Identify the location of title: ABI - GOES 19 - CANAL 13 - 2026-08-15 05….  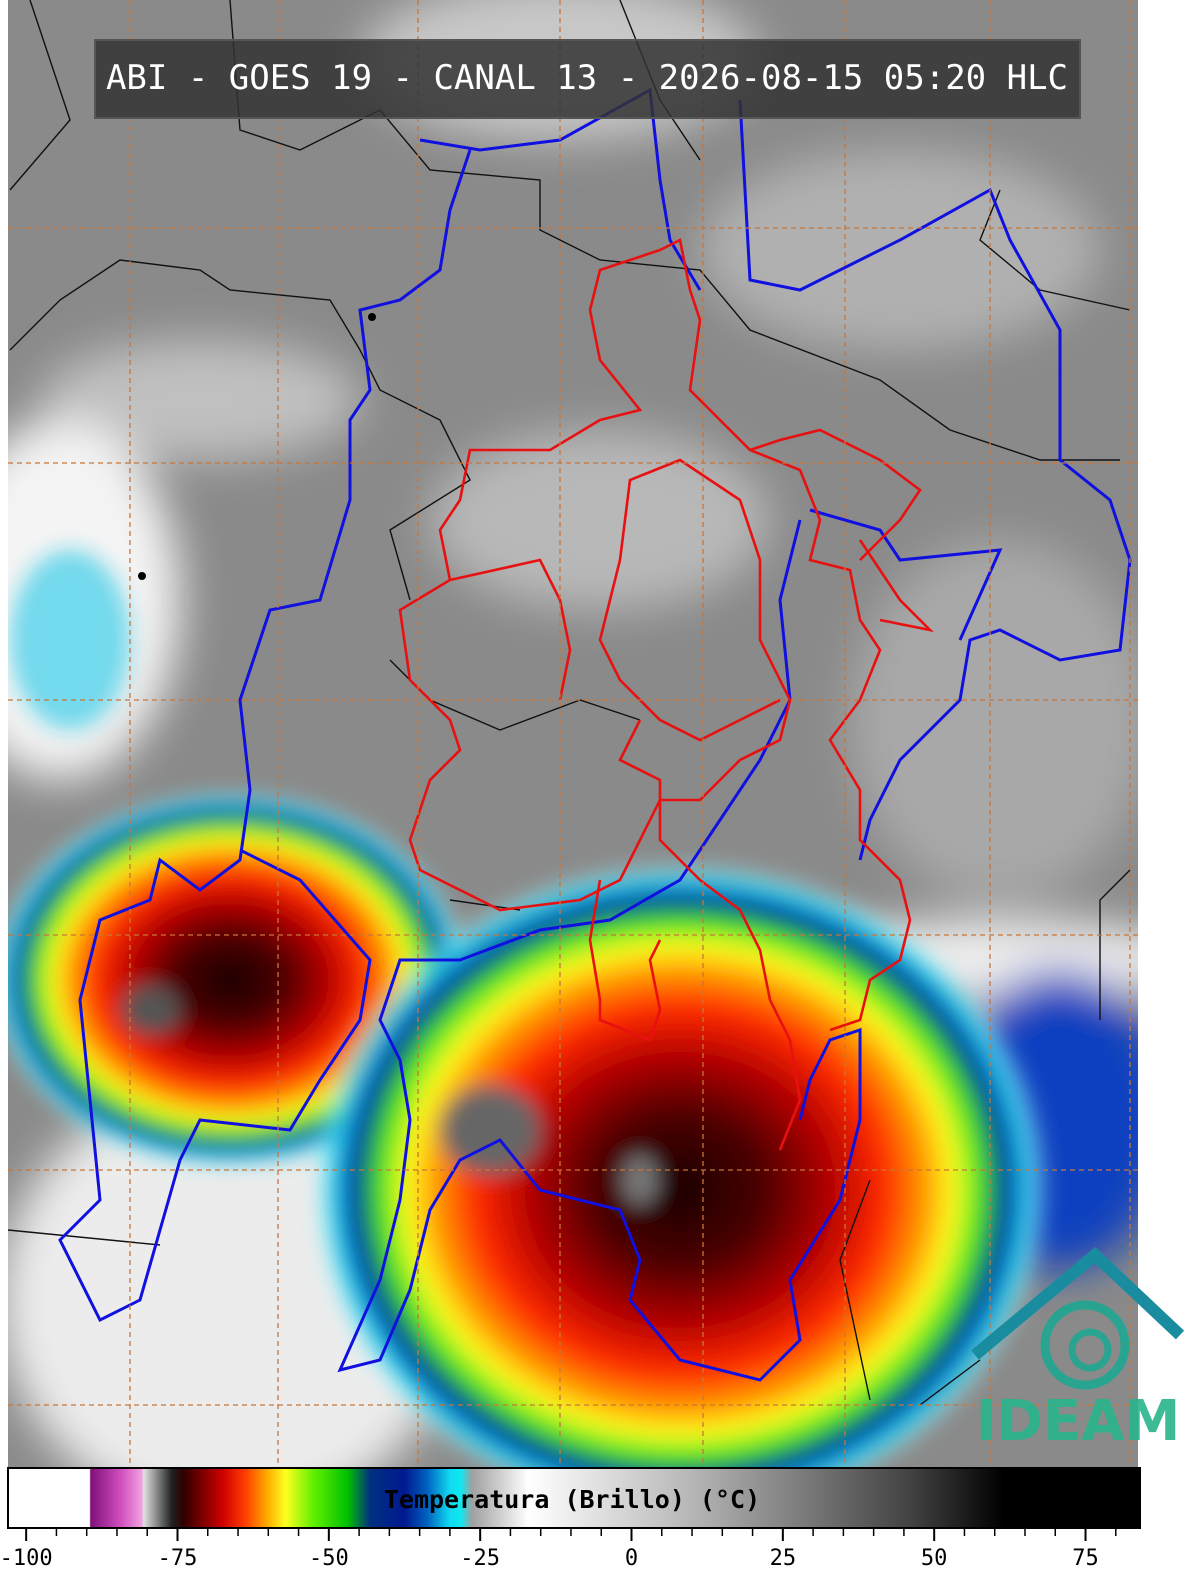
(587, 78).